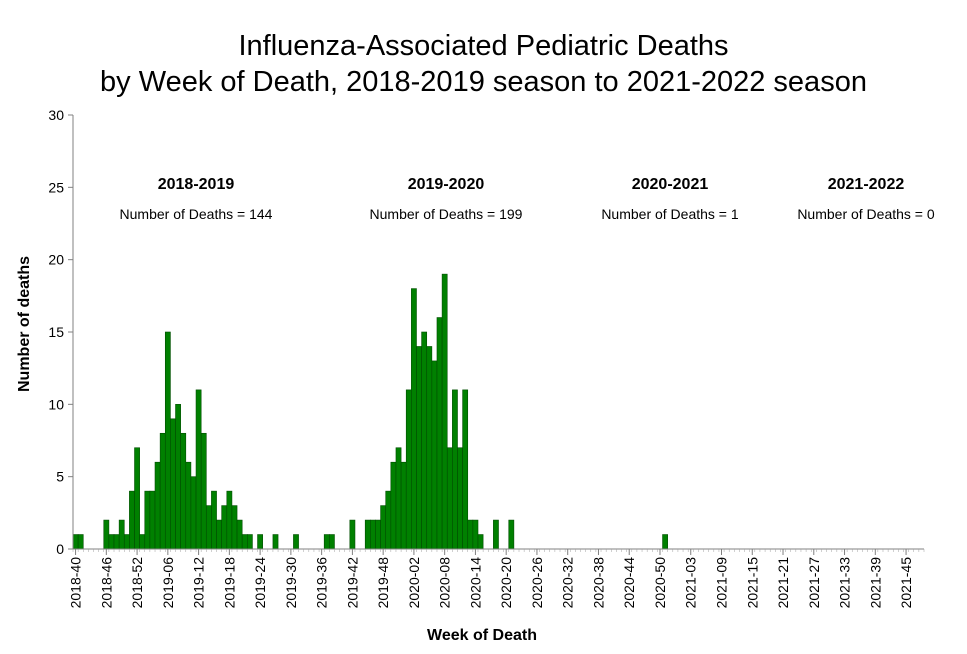 Image resolution: width=967 pixels, height=654 pixels. Describe the element at coordinates (660, 583) in the screenshot. I see `x-tick-label: 2020-50` at that location.